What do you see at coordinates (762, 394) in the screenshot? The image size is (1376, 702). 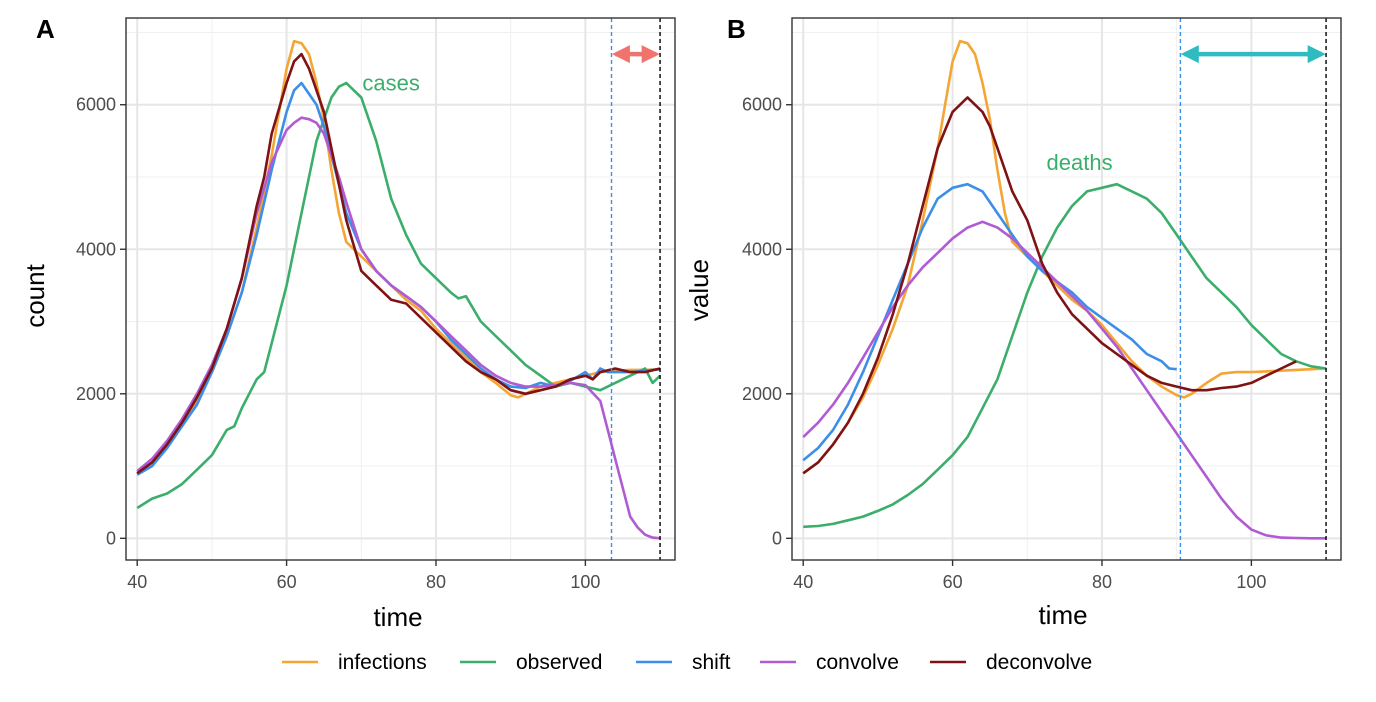 I see `y-tick-label-b: 2000` at bounding box center [762, 394].